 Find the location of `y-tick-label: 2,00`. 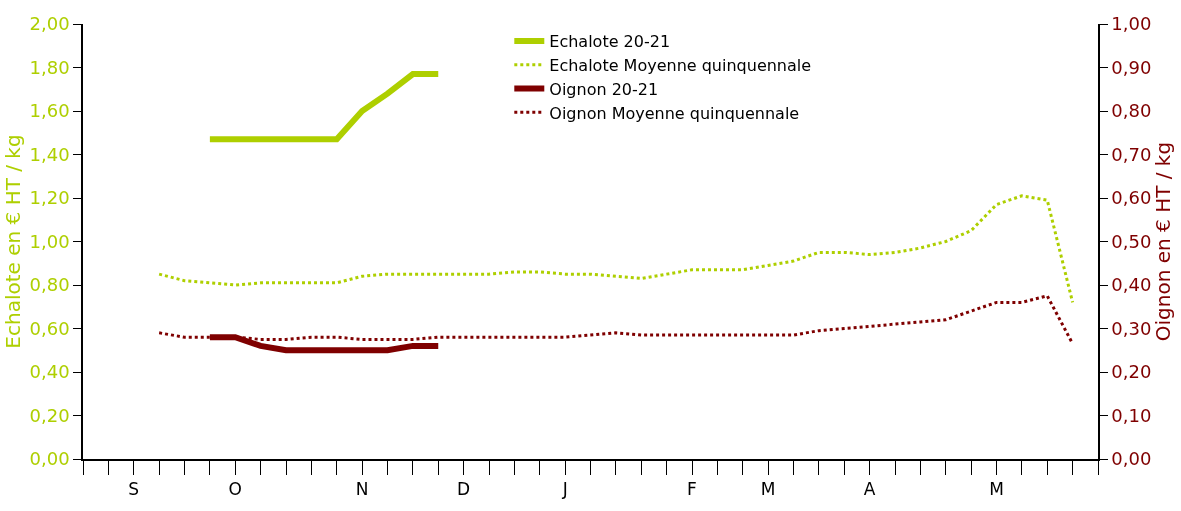

y-tick-label: 2,00 is located at coordinates (49, 24).